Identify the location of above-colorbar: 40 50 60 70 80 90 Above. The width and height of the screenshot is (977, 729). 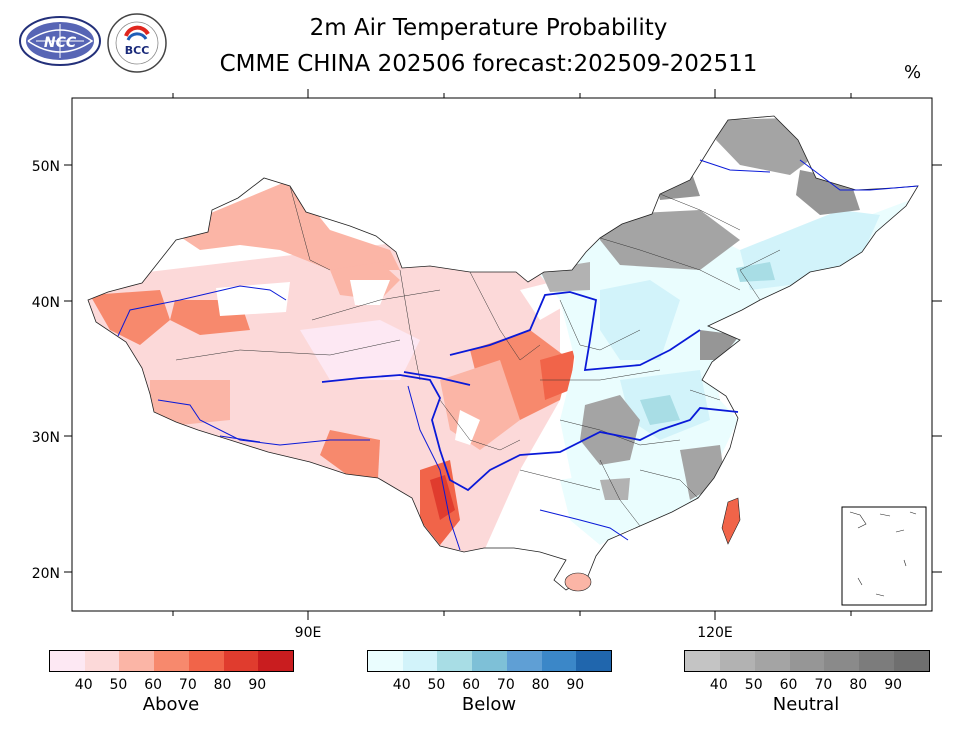
(171, 682).